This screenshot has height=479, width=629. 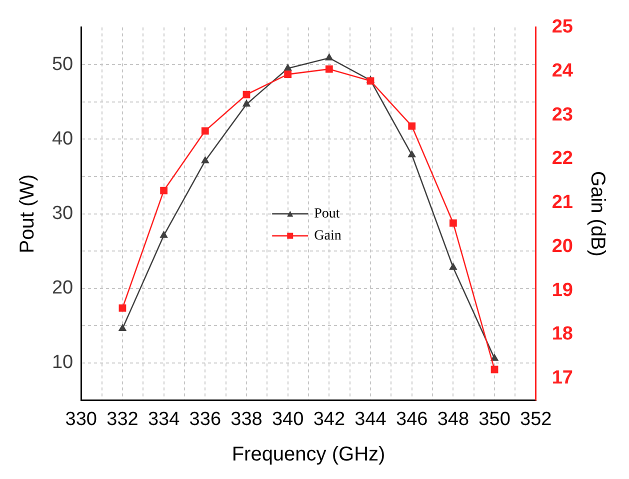 What do you see at coordinates (122, 419) in the screenshot?
I see `x-tick-label: 332` at bounding box center [122, 419].